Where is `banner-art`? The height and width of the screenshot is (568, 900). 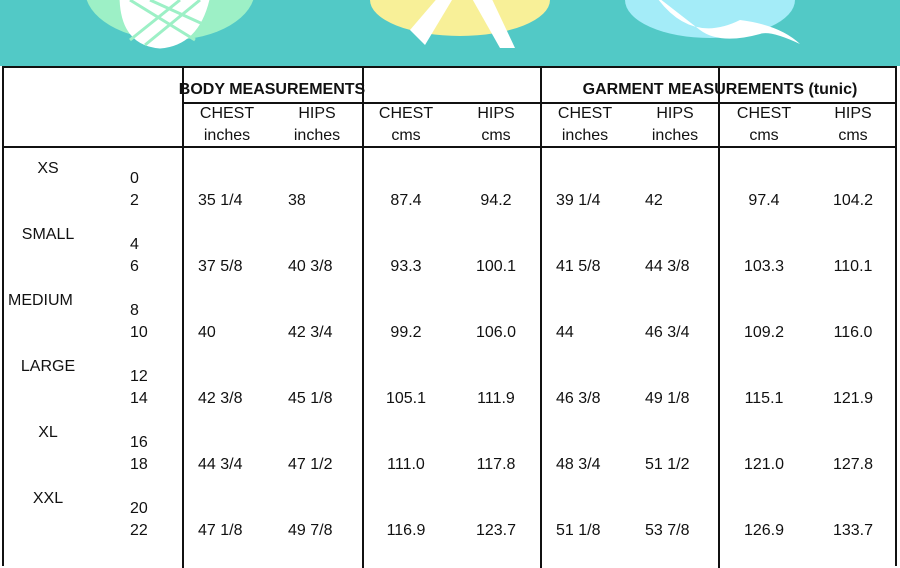 banner-art is located at coordinates (443, 24).